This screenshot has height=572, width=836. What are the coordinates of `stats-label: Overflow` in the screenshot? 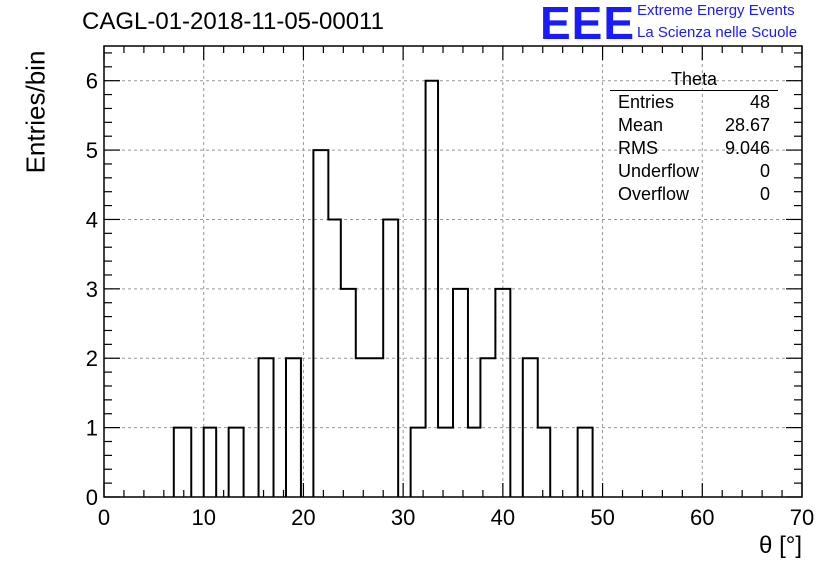 It's located at (653, 194).